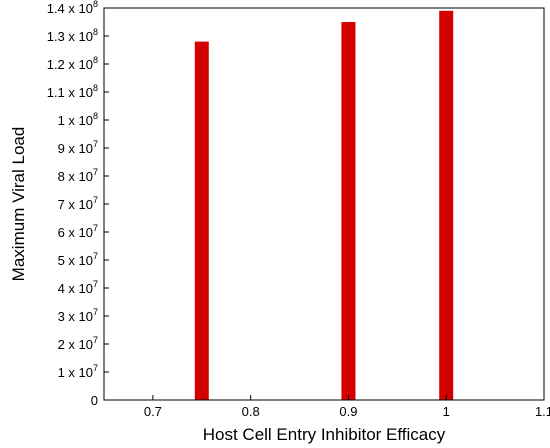 The width and height of the screenshot is (550, 448). What do you see at coordinates (72, 91) in the screenshot?
I see `y-tick-label: 1.1 x 10⁸` at bounding box center [72, 91].